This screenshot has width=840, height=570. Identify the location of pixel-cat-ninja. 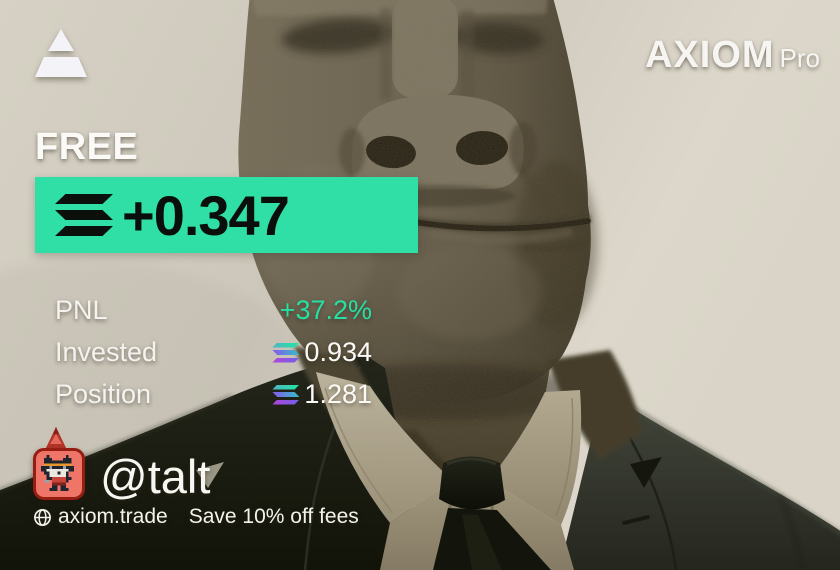
(58, 473).